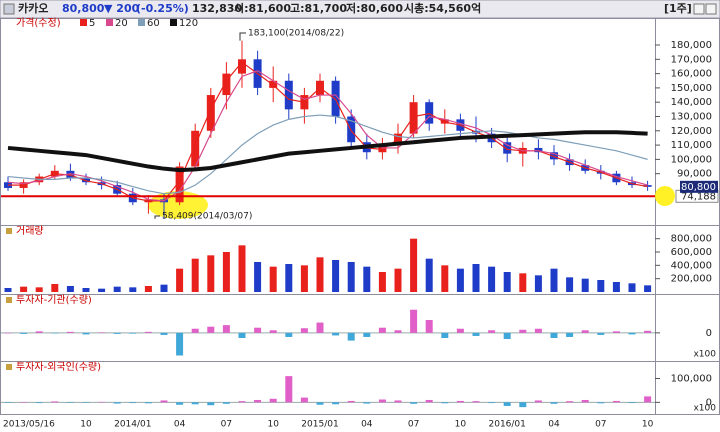 The image size is (720, 432). I want to click on minimize-button, so click(699, 9).